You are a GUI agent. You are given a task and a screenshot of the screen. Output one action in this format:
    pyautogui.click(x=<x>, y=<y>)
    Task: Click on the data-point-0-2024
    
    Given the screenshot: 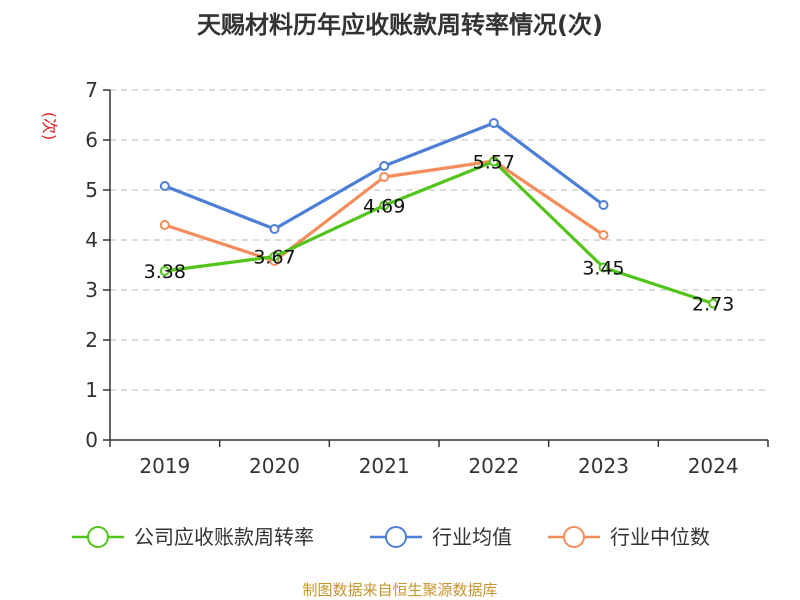 What is the action you would take?
    pyautogui.click(x=713, y=303)
    